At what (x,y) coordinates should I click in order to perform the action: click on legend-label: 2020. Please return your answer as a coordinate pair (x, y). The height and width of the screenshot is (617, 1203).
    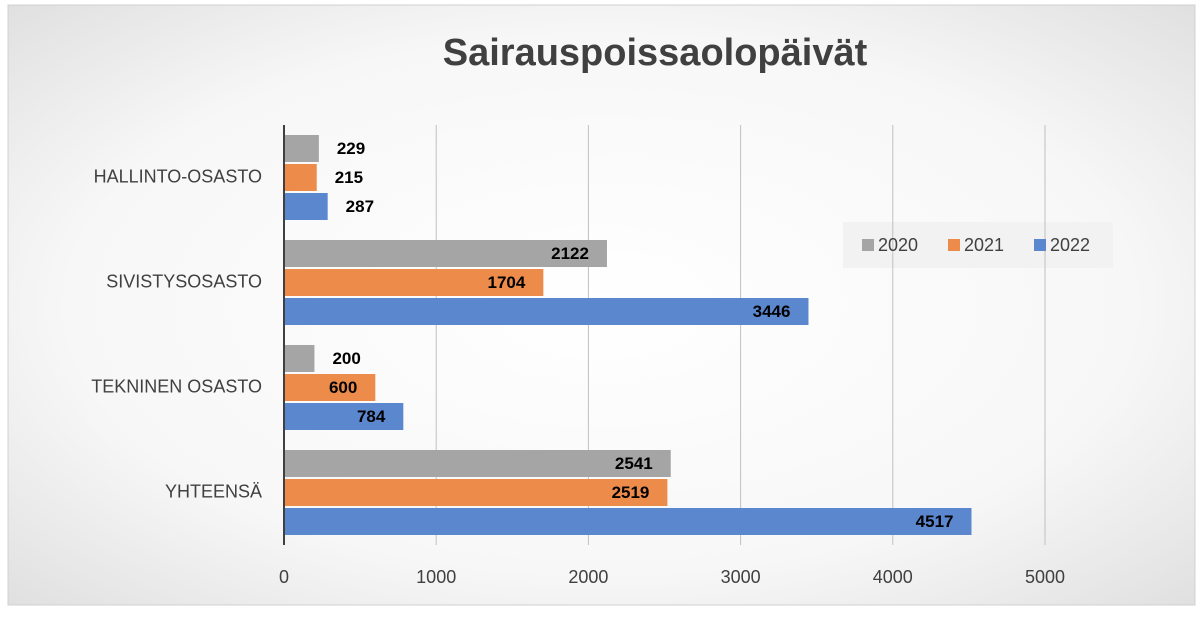
    Looking at the image, I should click on (898, 245).